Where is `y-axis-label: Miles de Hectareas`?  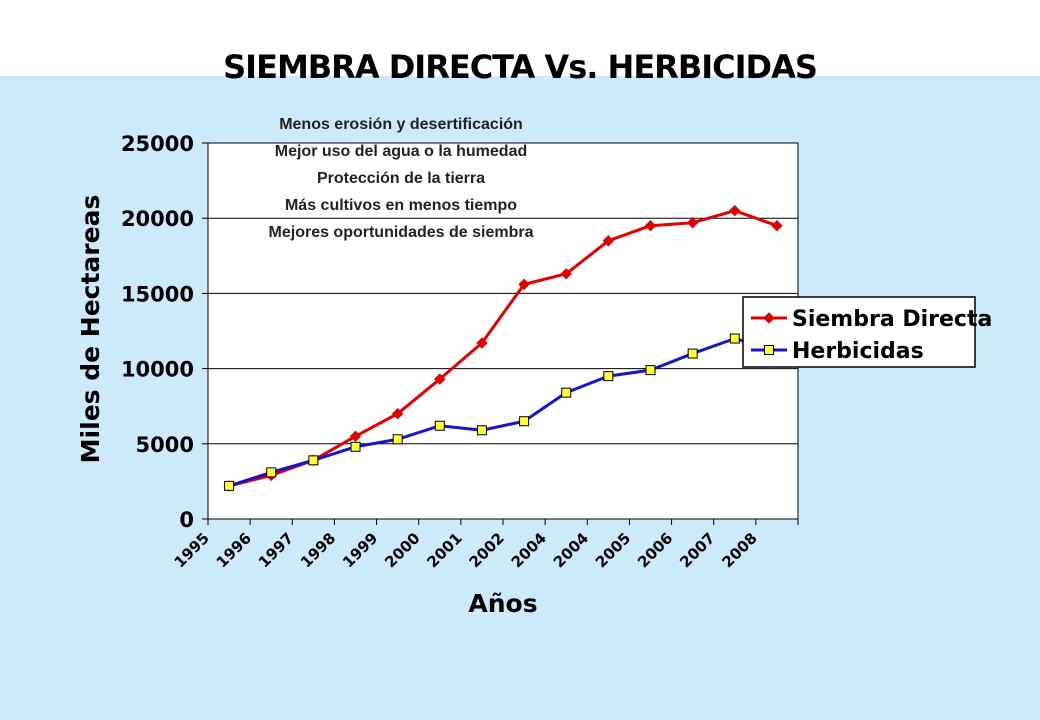 y-axis-label: Miles de Hectareas is located at coordinates (90, 329).